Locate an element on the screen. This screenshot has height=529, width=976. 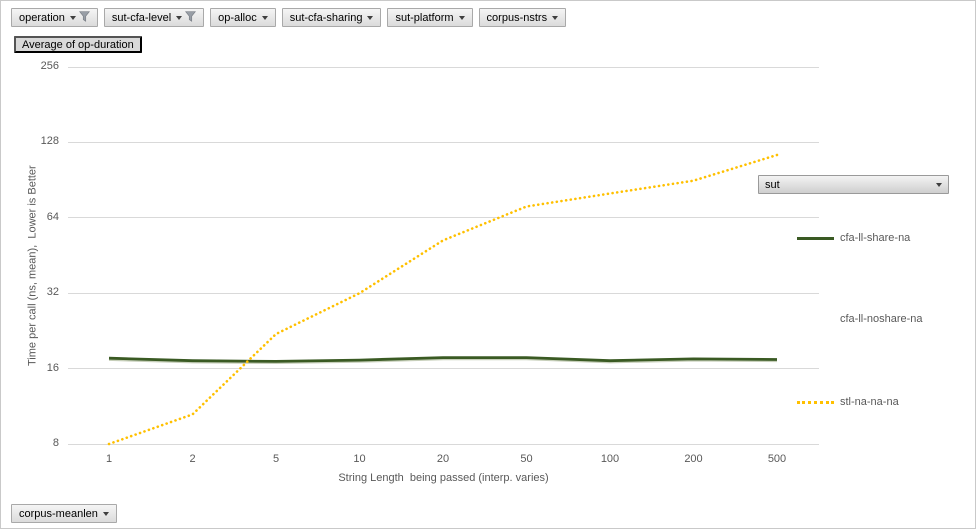
x-axis-tick-label: 5 is located at coordinates (276, 459).